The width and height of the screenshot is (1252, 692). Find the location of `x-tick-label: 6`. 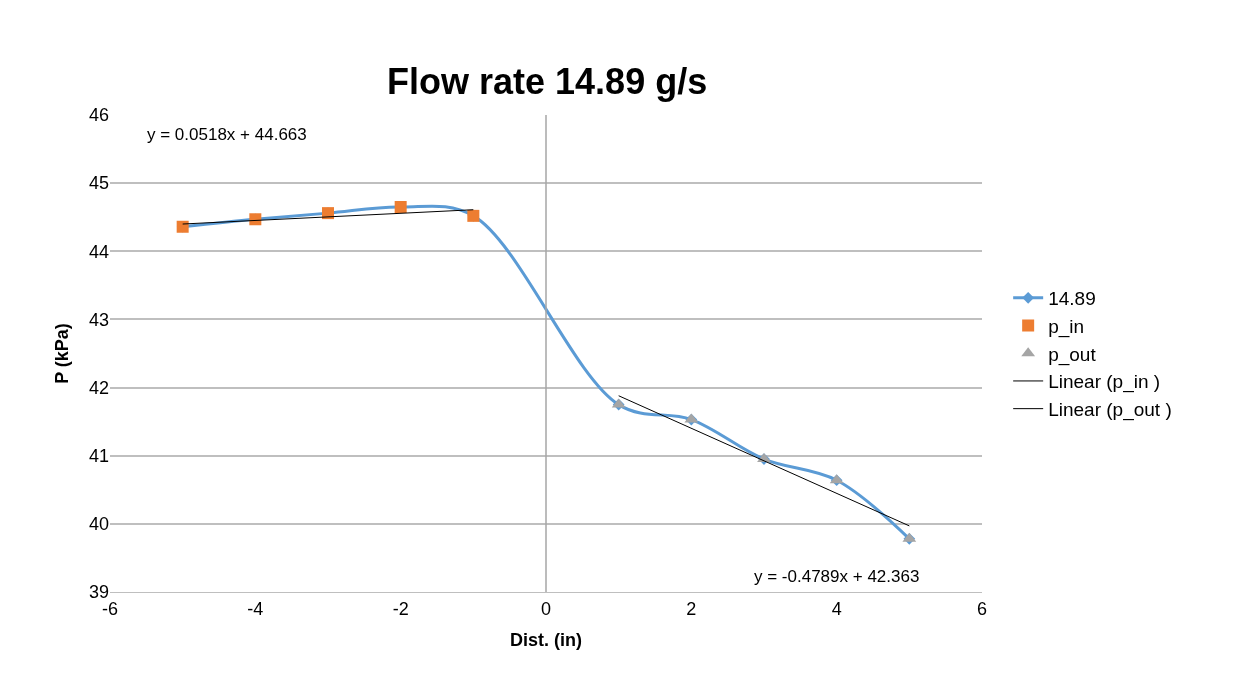

x-tick-label: 6 is located at coordinates (982, 608).